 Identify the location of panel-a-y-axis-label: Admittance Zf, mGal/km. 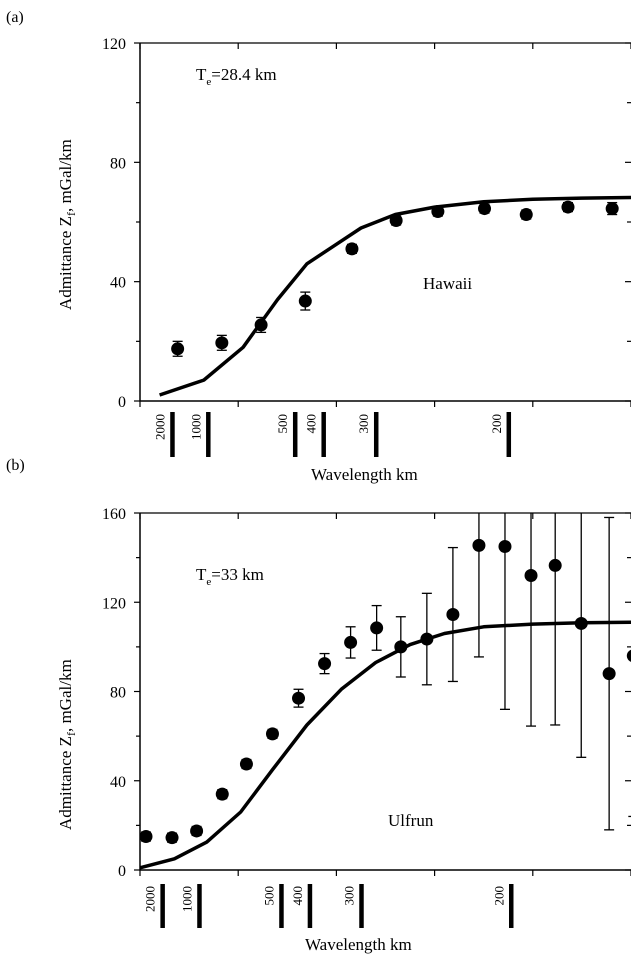
(67, 224).